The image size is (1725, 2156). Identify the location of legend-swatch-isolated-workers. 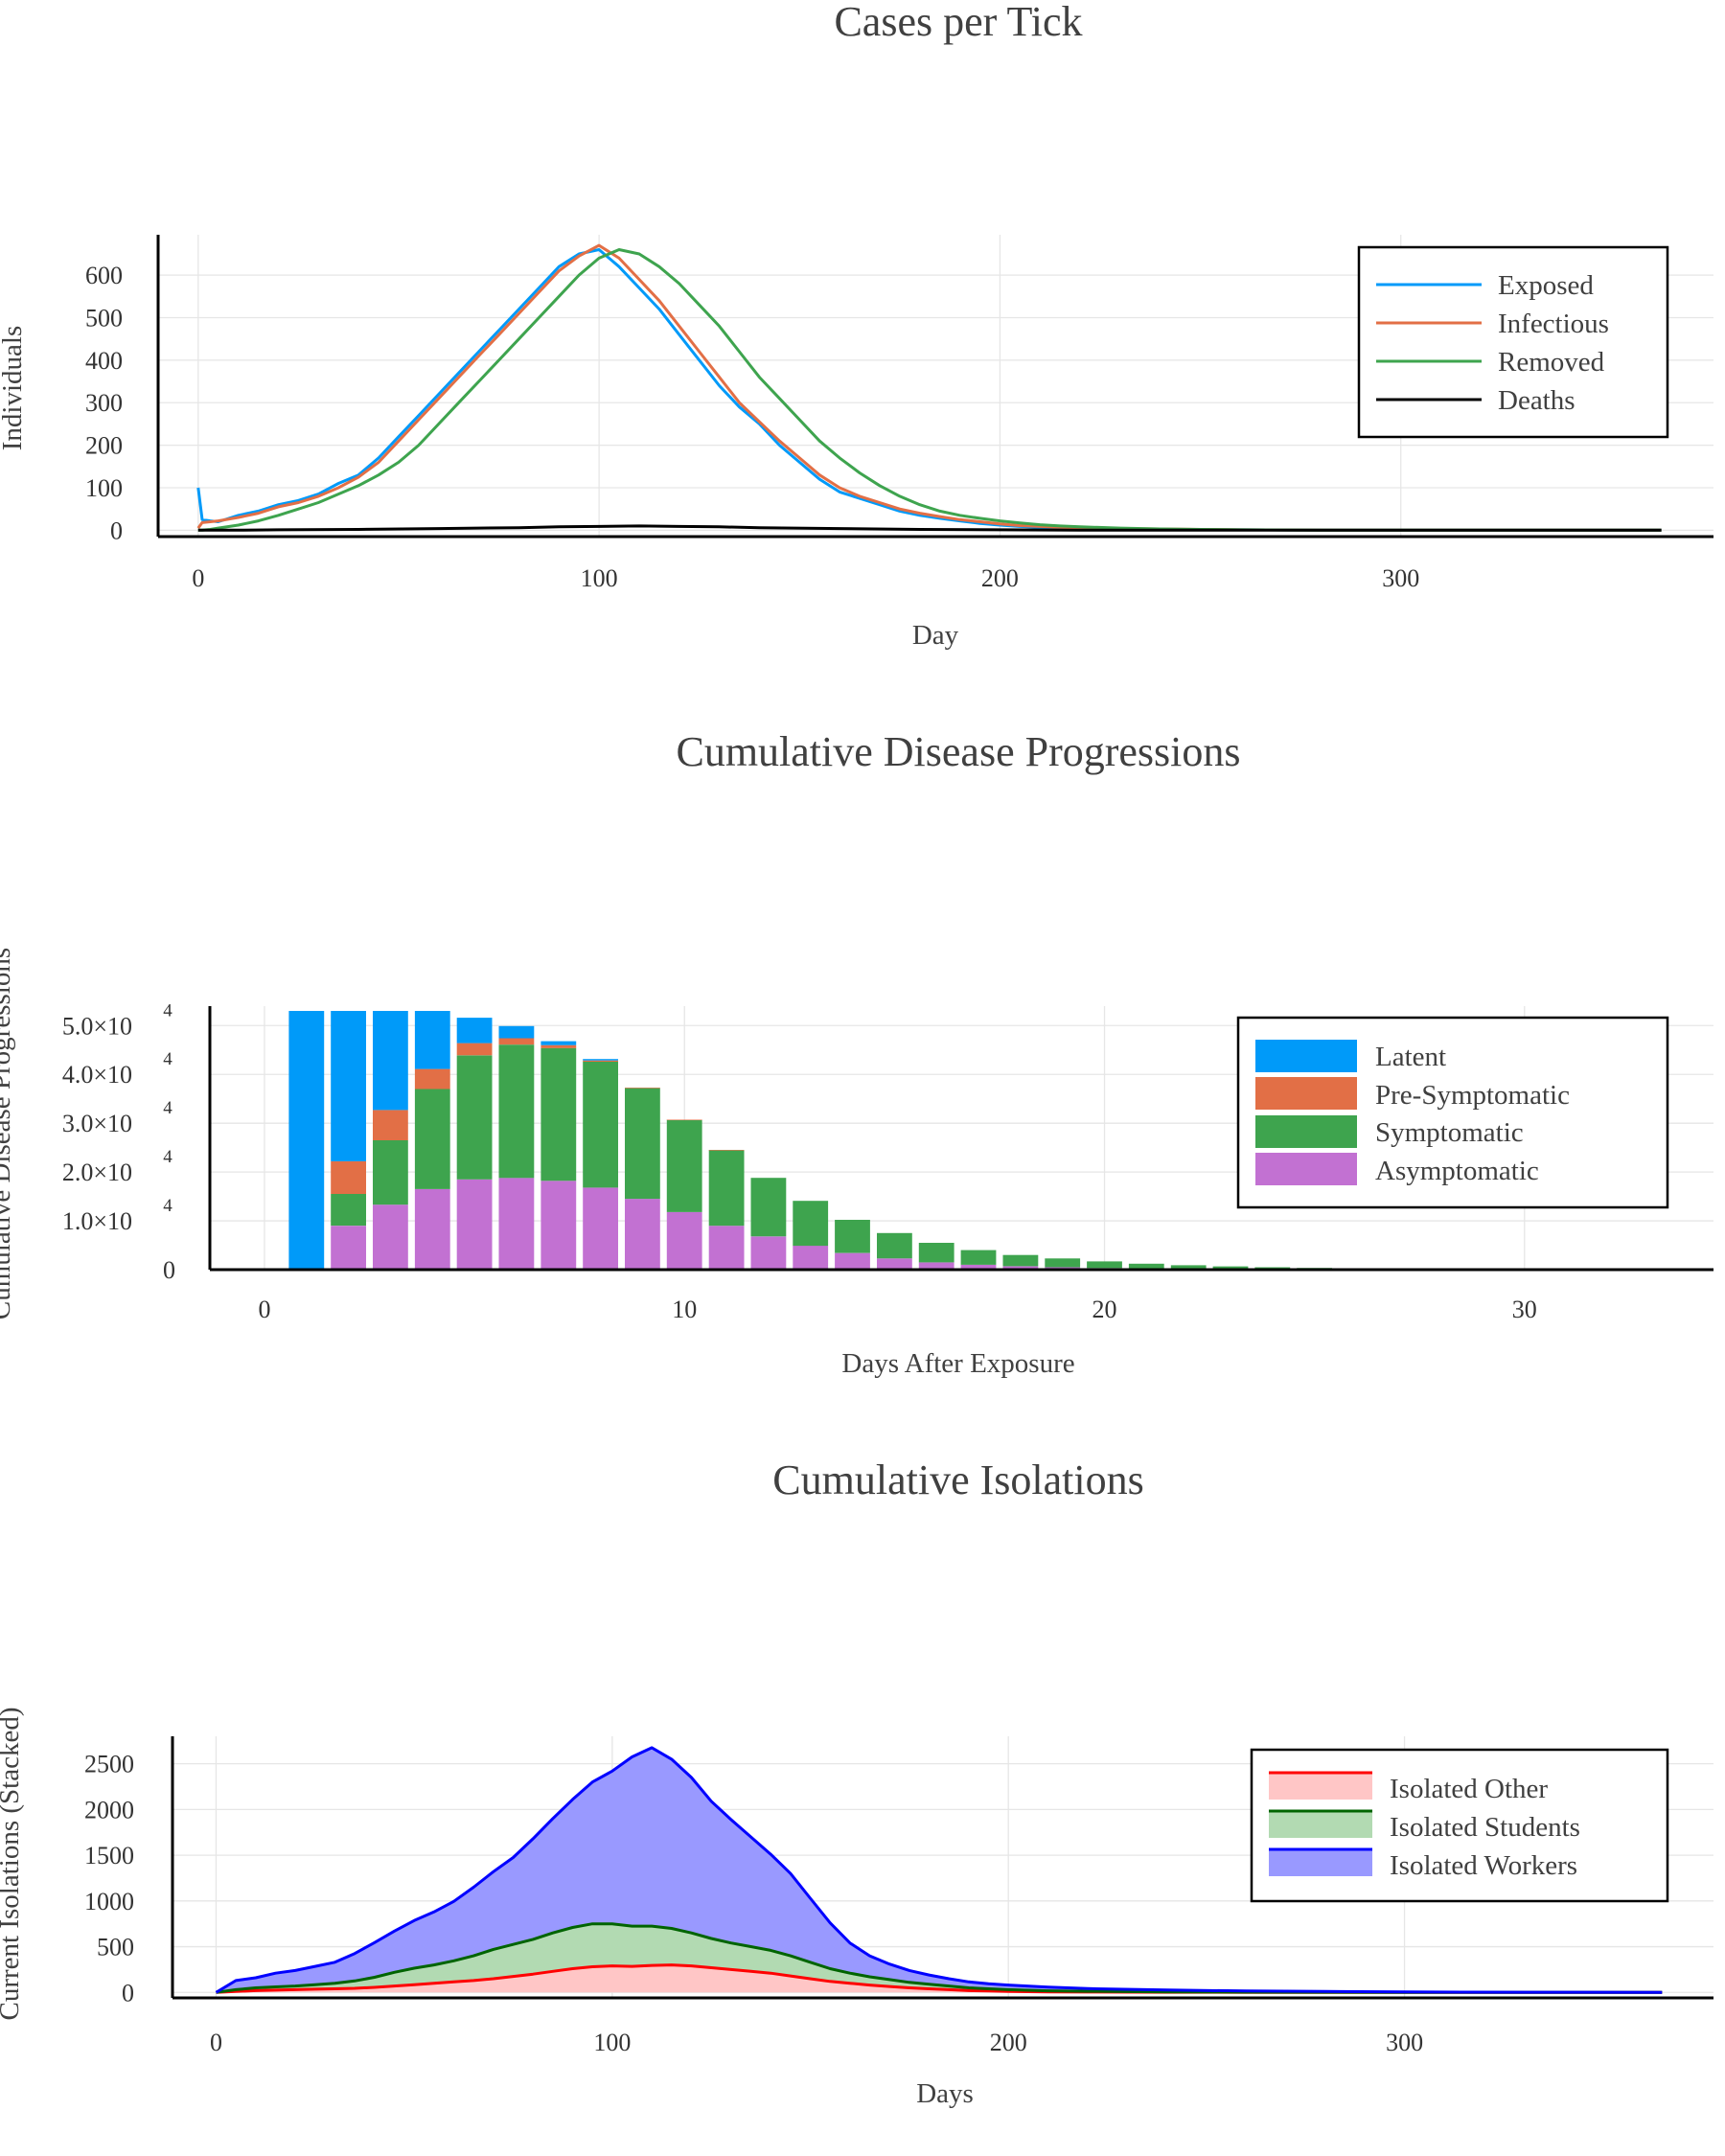
(1320, 1862).